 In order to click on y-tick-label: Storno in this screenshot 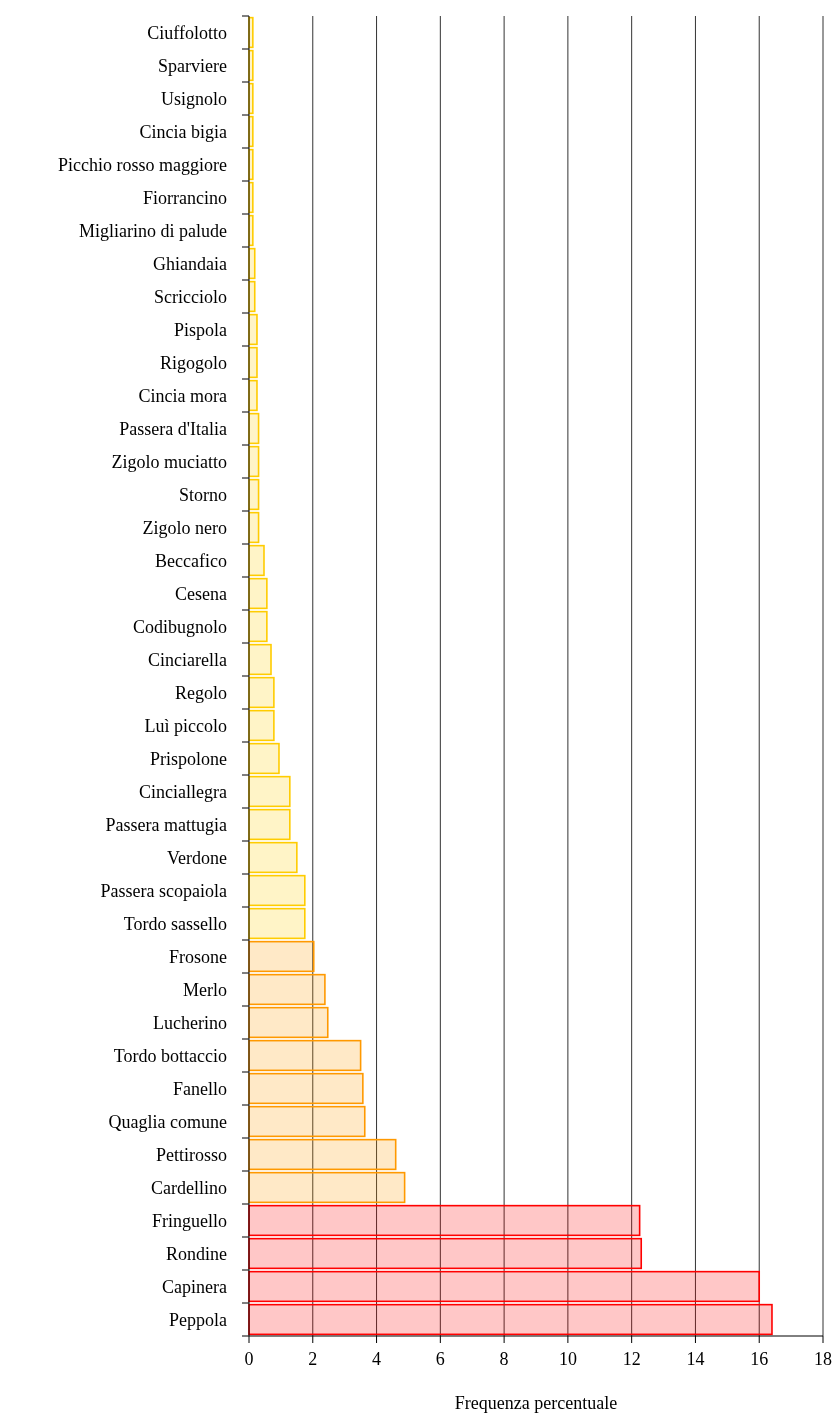, I will do `click(202, 494)`.